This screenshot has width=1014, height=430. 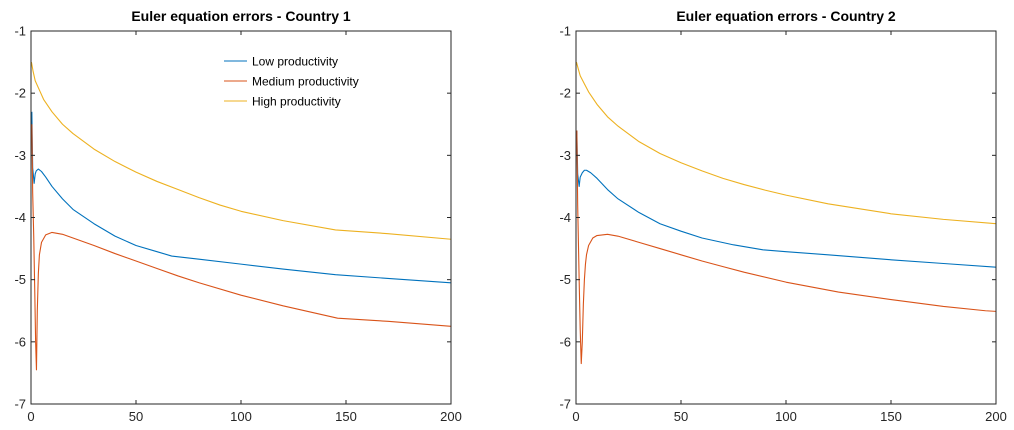 What do you see at coordinates (305, 82) in the screenshot?
I see `legend-label: Medium productivity` at bounding box center [305, 82].